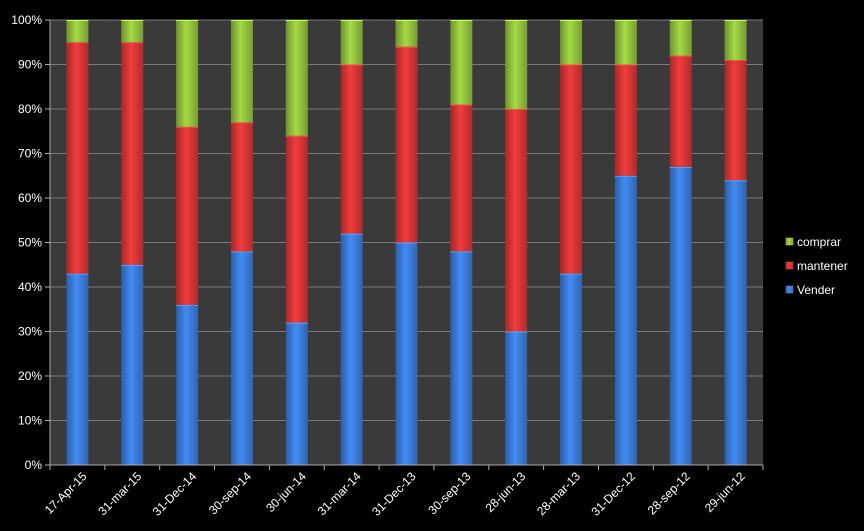 The height and width of the screenshot is (531, 864). What do you see at coordinates (30, 421) in the screenshot?
I see `y-tick-label: 10%` at bounding box center [30, 421].